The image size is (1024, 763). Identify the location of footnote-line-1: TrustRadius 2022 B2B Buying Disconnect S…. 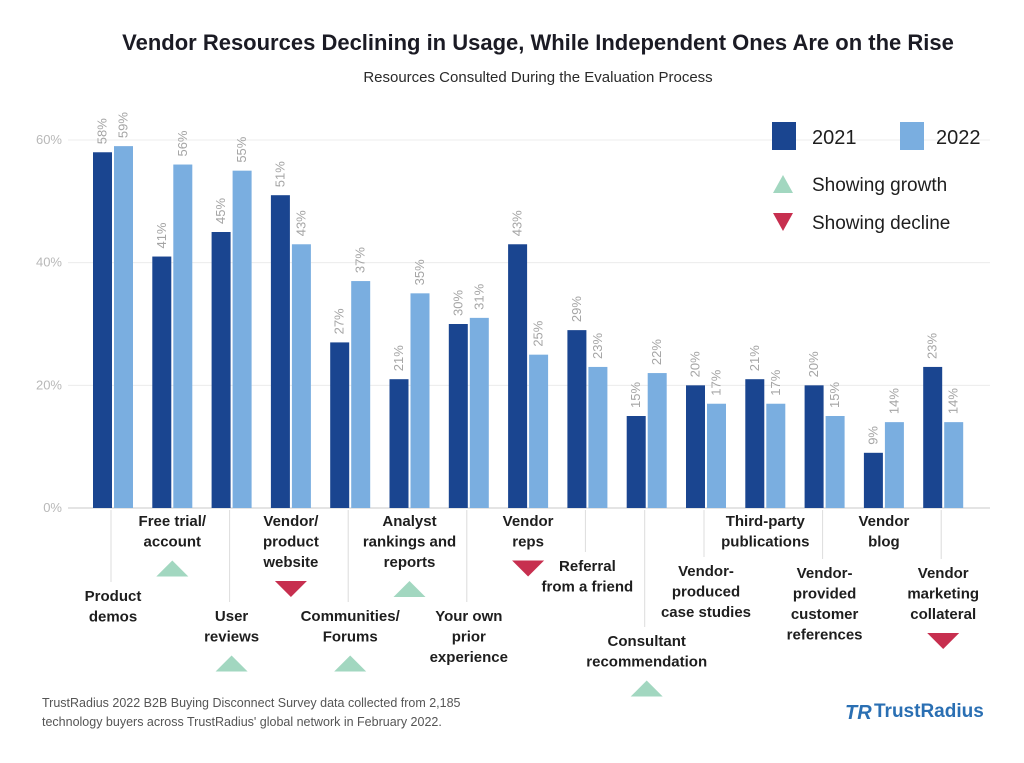
(251, 703).